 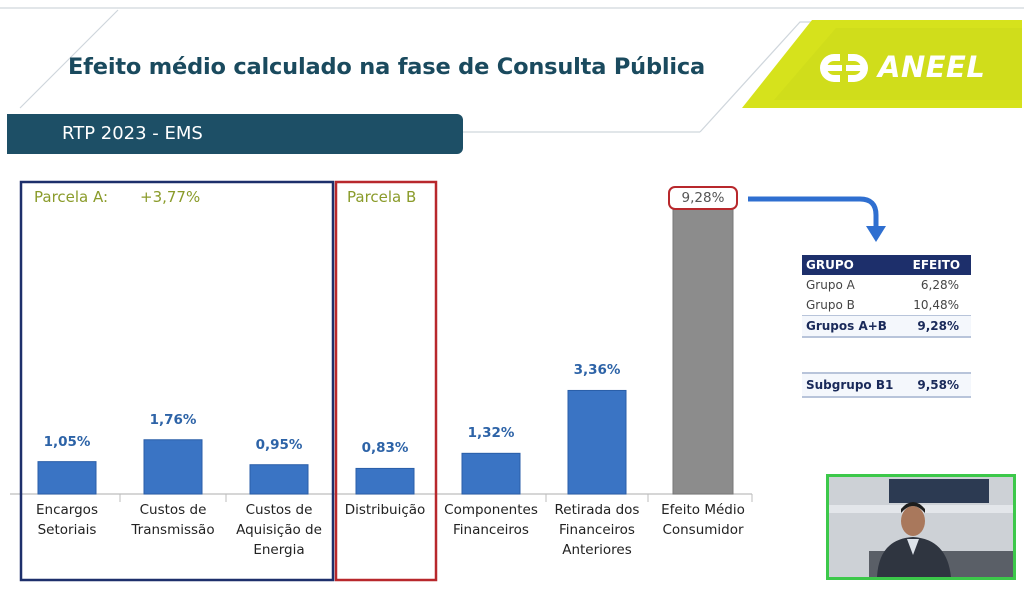 I want to click on table-total-row: Grupos A+B 9,28%, so click(x=886, y=326).